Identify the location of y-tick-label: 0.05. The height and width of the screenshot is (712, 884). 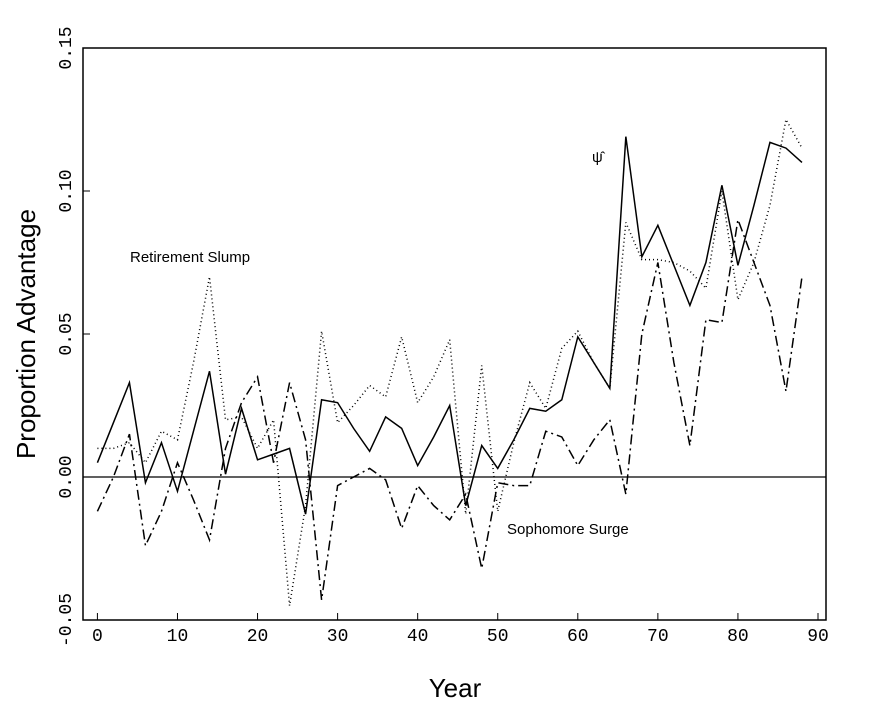
(67, 333).